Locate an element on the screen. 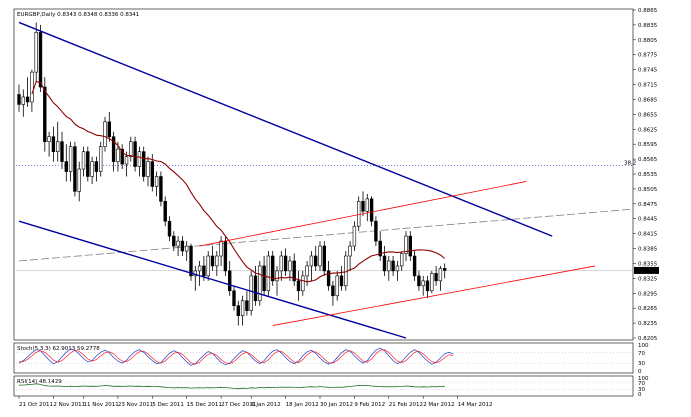 This screenshot has width=691, height=417. rsi-tick-label: 70 is located at coordinates (641, 384).